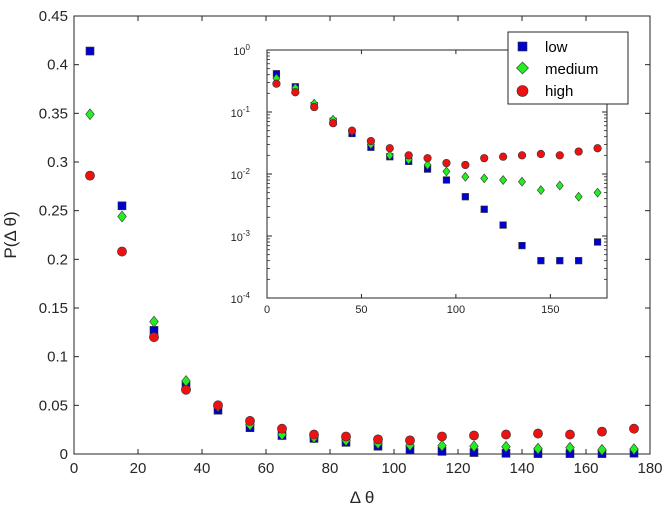 This screenshot has width=666, height=512. Describe the element at coordinates (74, 468) in the screenshot. I see `main-x-tick-label: 0` at that location.